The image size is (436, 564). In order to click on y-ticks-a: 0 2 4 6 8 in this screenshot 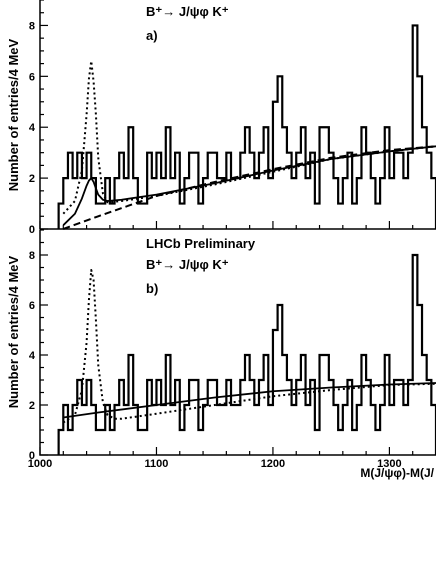, I will do `click(38, 118)`.